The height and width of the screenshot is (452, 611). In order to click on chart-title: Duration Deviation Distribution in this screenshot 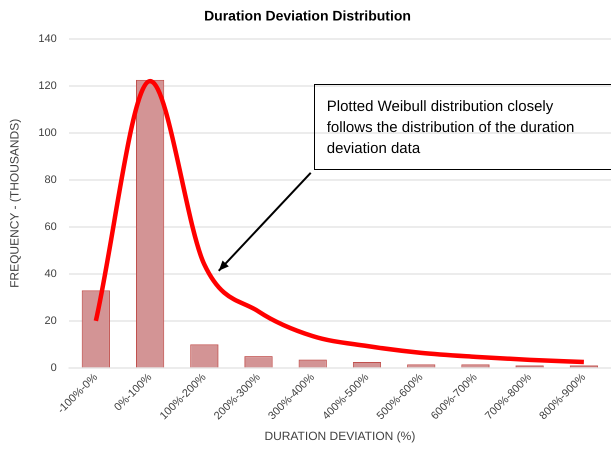, I will do `click(307, 15)`.